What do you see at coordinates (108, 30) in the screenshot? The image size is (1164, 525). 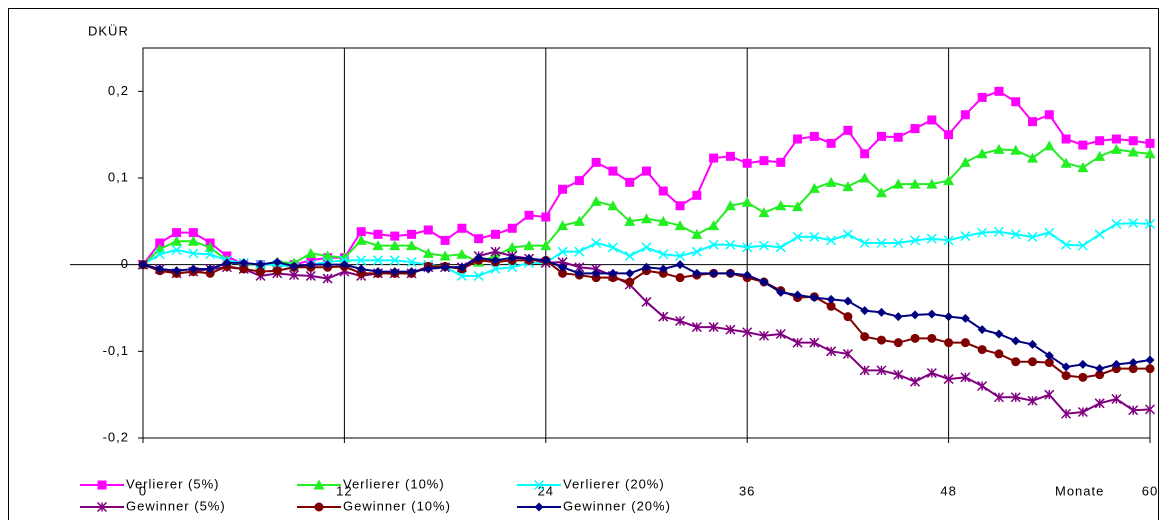 I see `y-axis-label: DKÜR` at bounding box center [108, 30].